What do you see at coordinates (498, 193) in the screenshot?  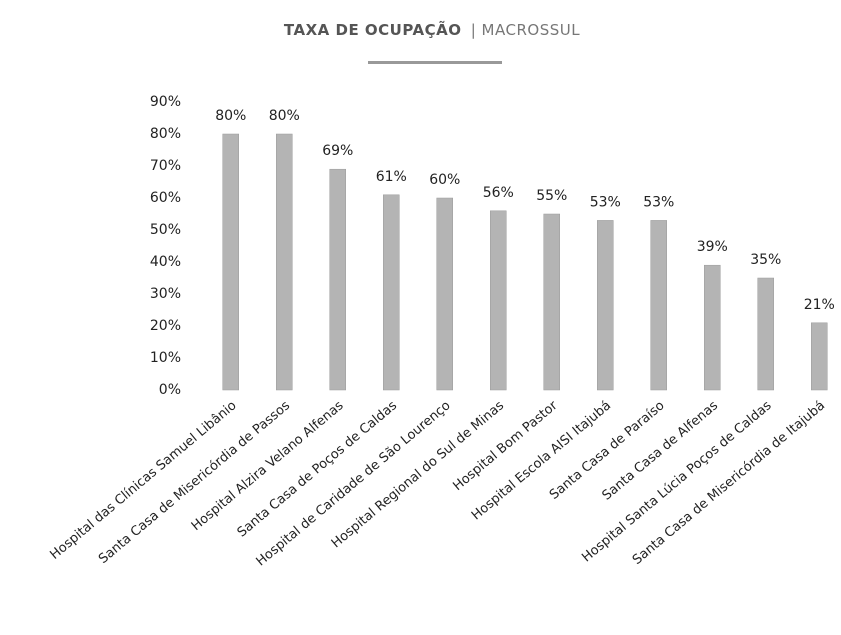 I see `value-label: 56%` at bounding box center [498, 193].